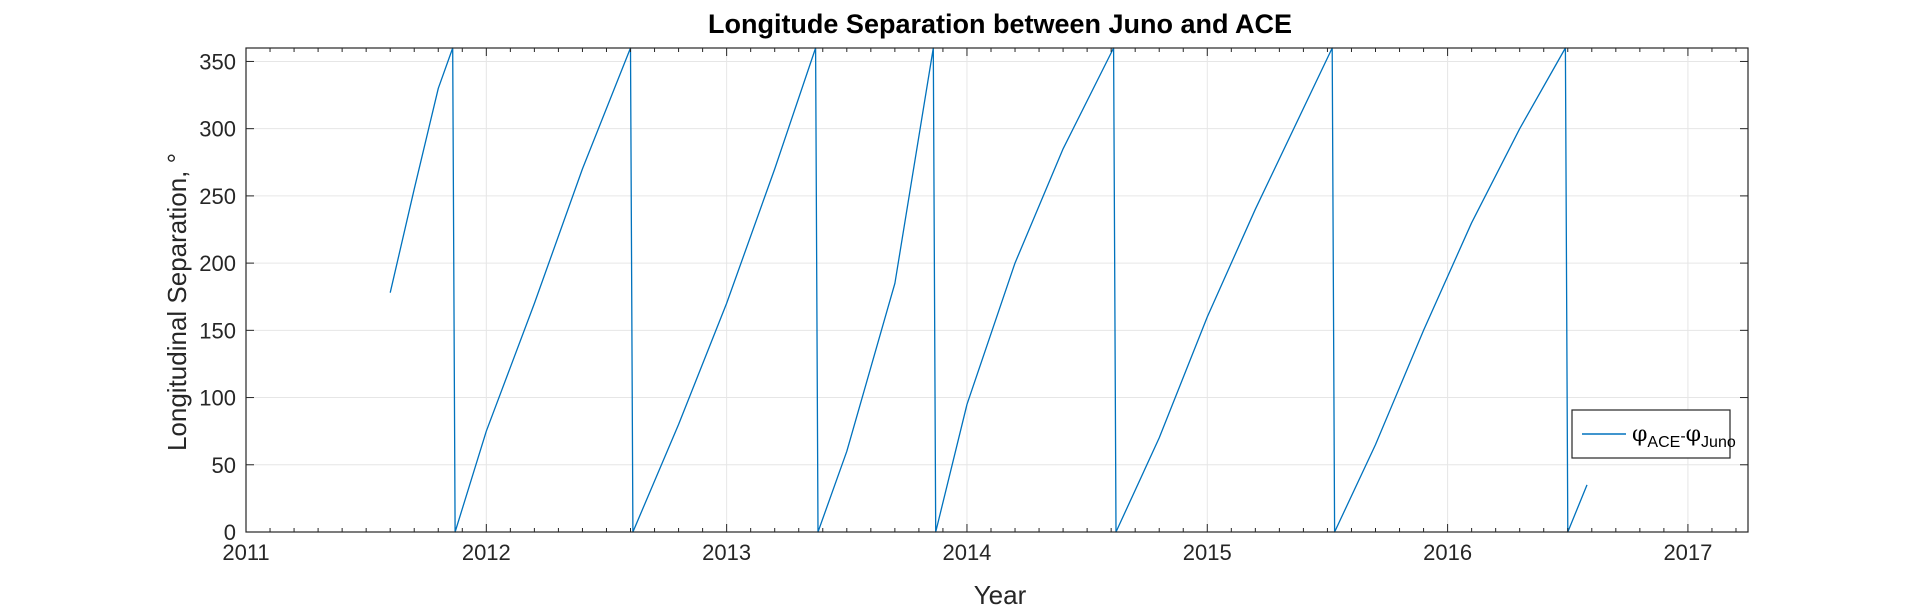 The width and height of the screenshot is (1920, 608). I want to click on x-tick-label: 2011, so click(245, 552).